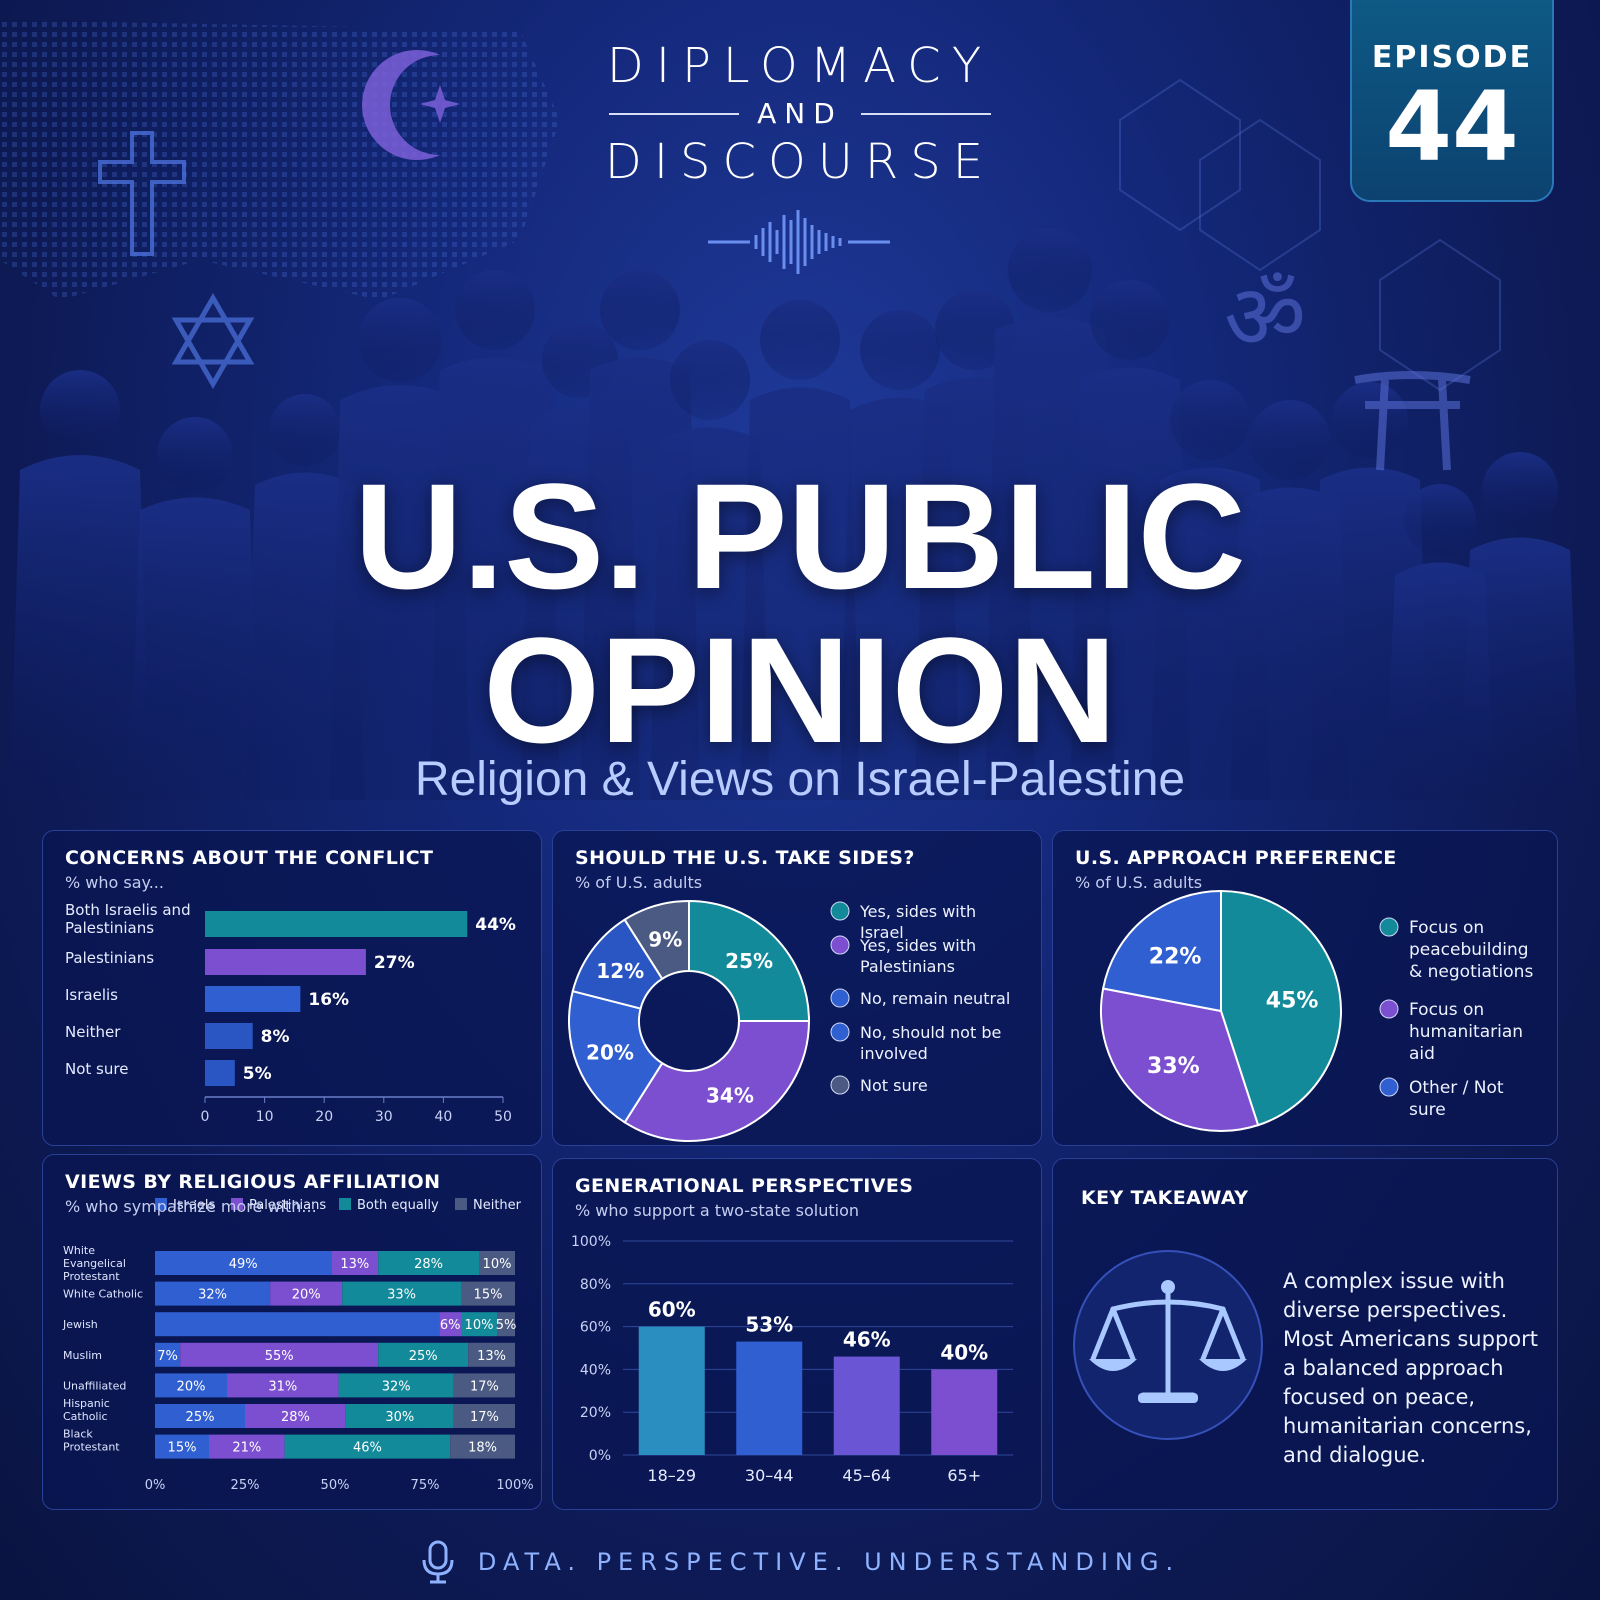 The width and height of the screenshot is (1600, 1600). Describe the element at coordinates (600, 1456) in the screenshot. I see `generations-y-tick-label: 0%` at that location.